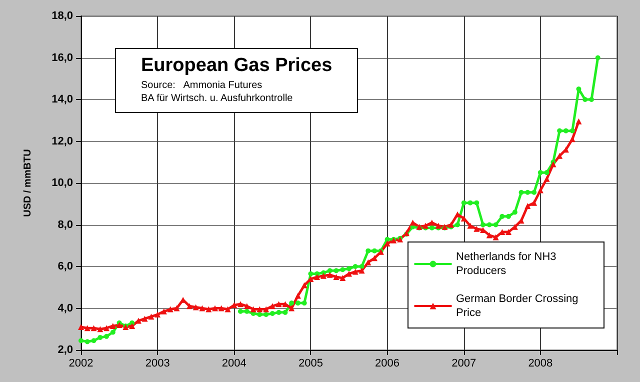 This screenshot has height=382, width=640. Describe the element at coordinates (217, 98) in the screenshot. I see `annotation: BA für Wirtsch. u. Ausfuhrkontrolle` at that location.